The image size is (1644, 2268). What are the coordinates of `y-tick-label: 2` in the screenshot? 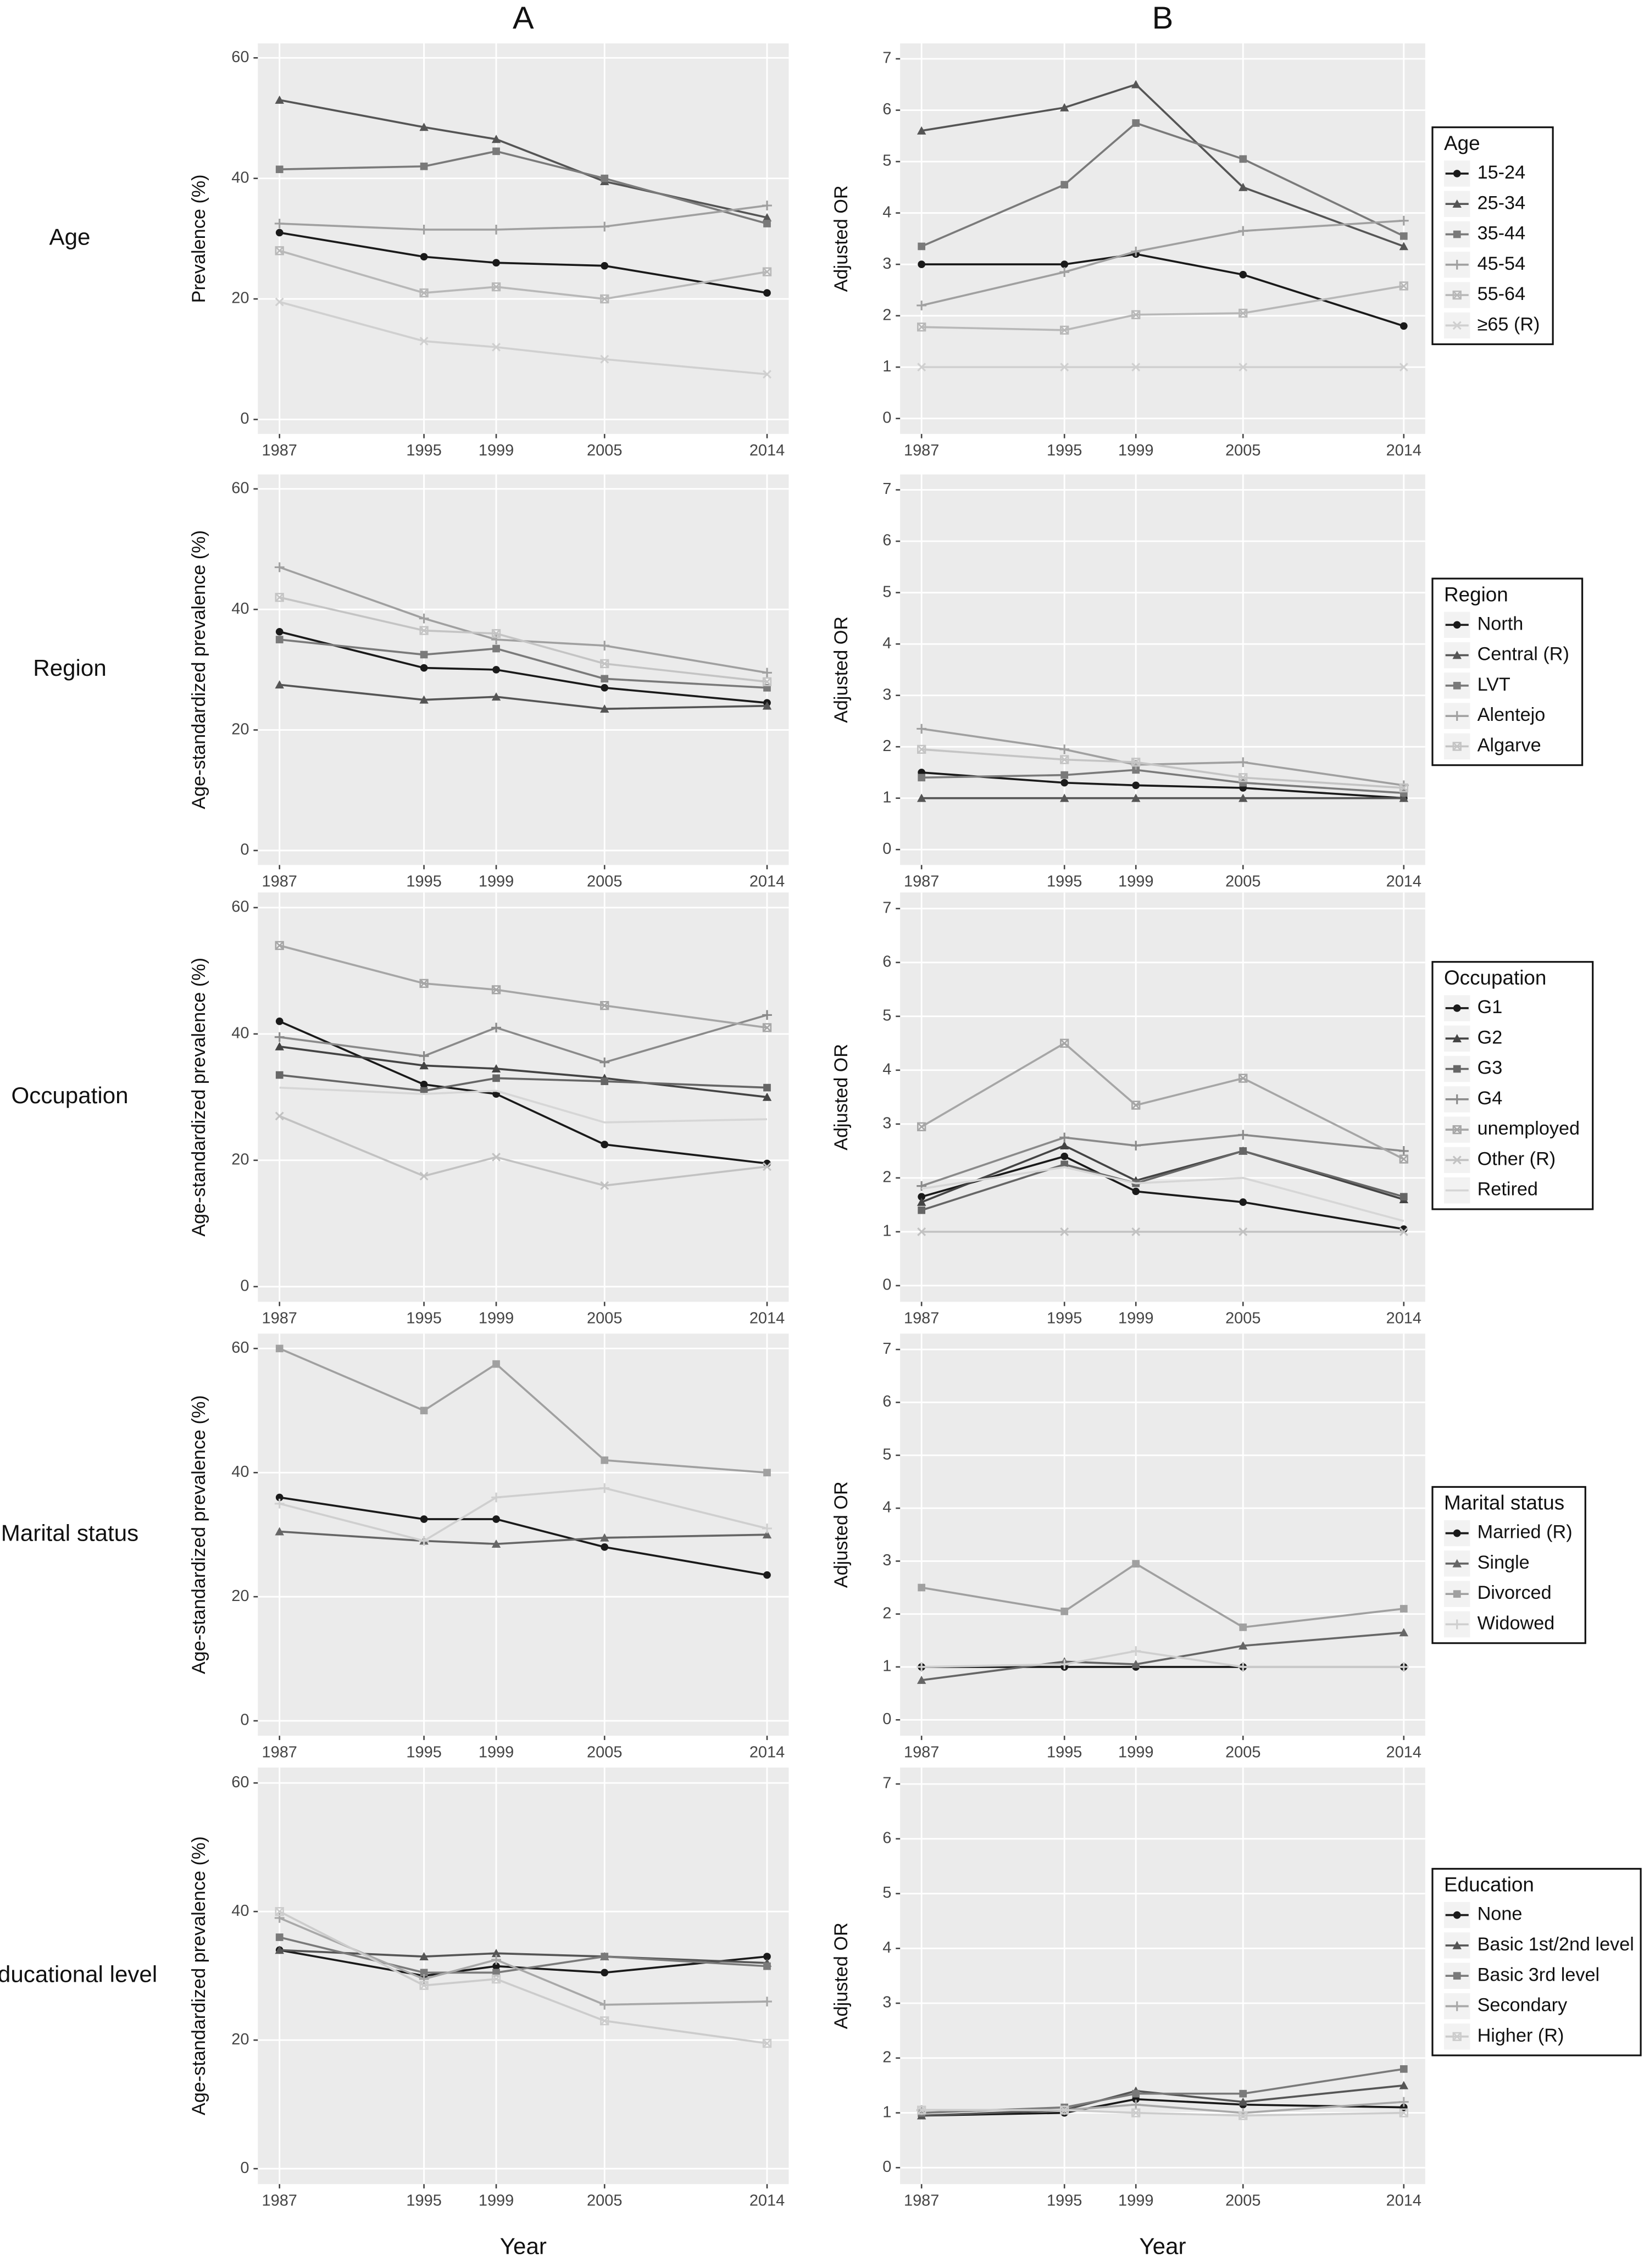 It's located at (886, 315).